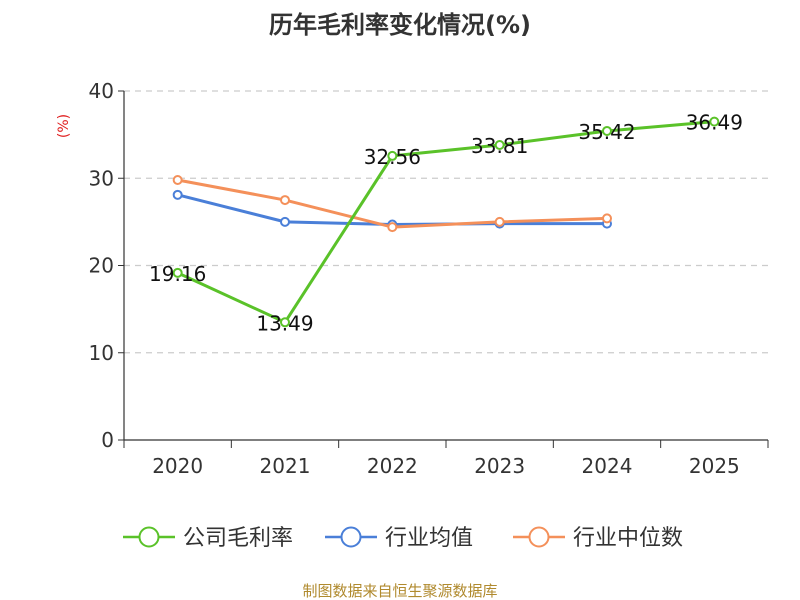  What do you see at coordinates (101, 266) in the screenshot?
I see `y-tick-label: 20` at bounding box center [101, 266].